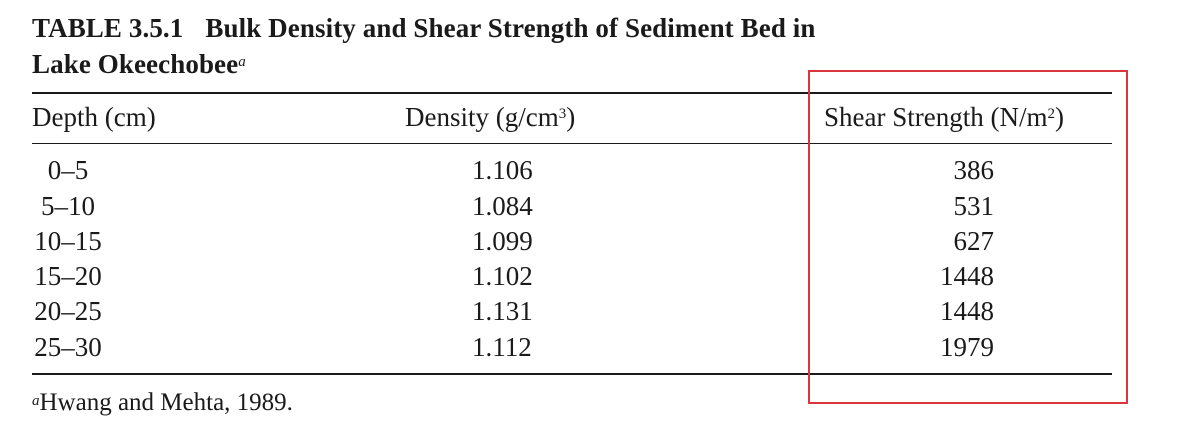 The image size is (1200, 430). What do you see at coordinates (502, 276) in the screenshot?
I see `density-cell: 1.102` at bounding box center [502, 276].